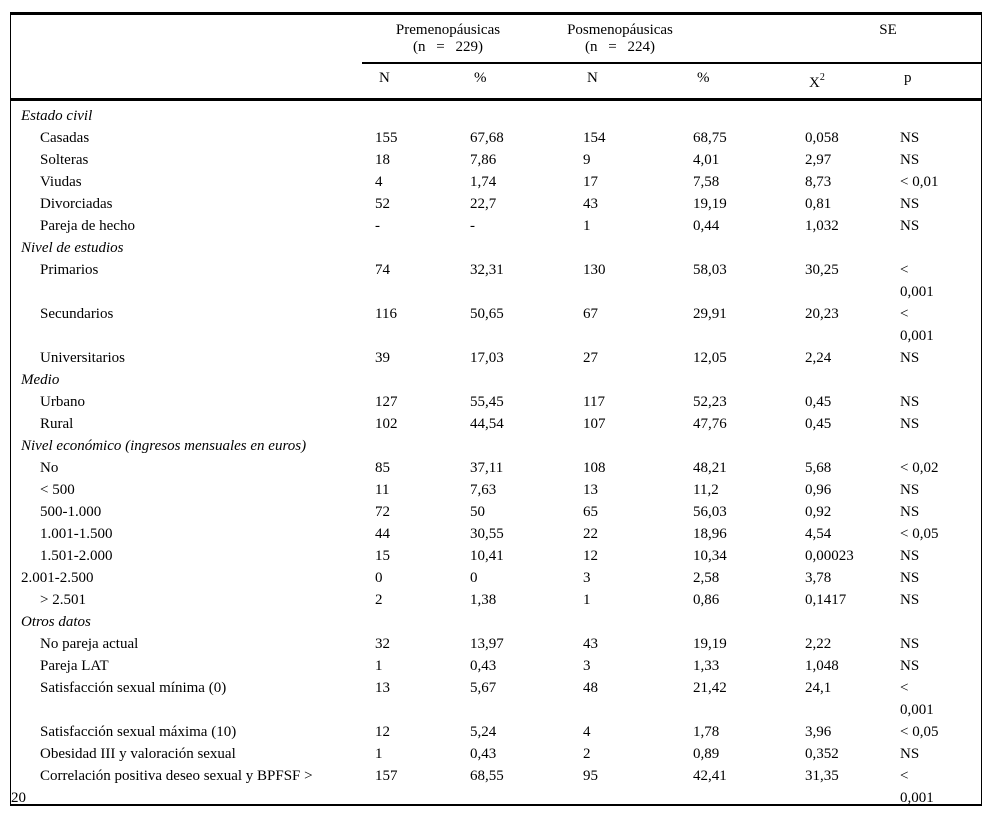 Image resolution: width=992 pixels, height=817 pixels. I want to click on cell-pct1: 67,68, so click(487, 138).